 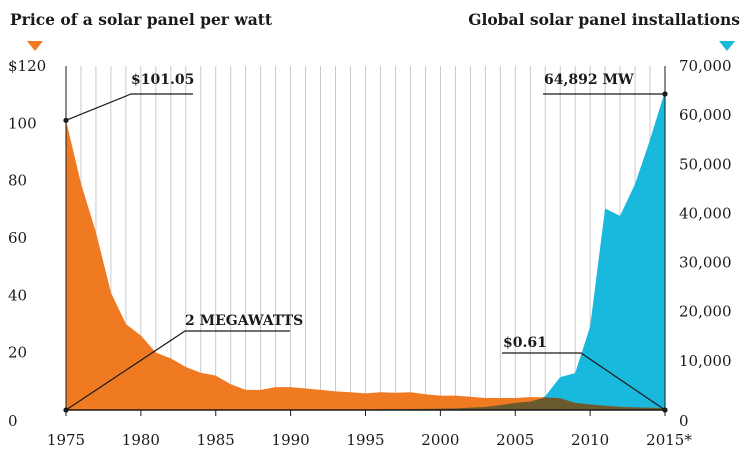 What do you see at coordinates (705, 312) in the screenshot?
I see `right-tick-5: 20,000` at bounding box center [705, 312].